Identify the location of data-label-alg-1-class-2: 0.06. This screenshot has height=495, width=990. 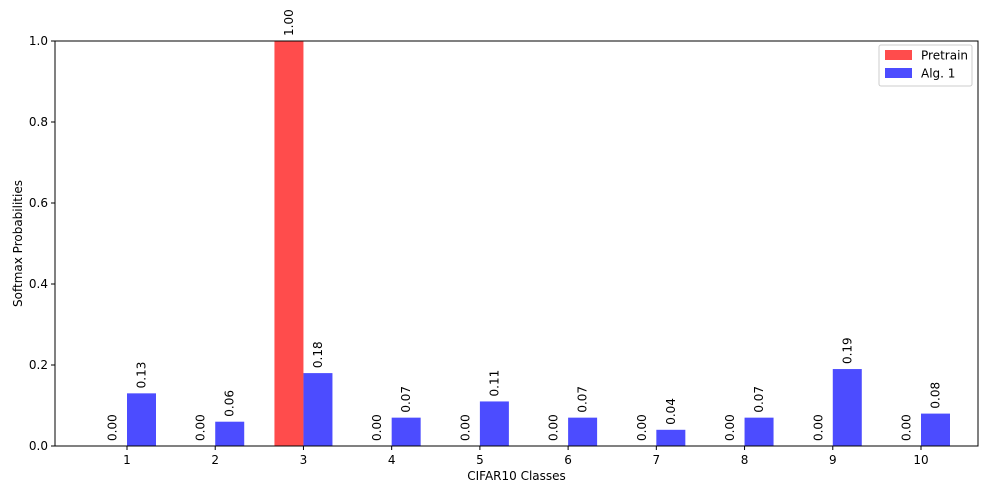
(230, 403).